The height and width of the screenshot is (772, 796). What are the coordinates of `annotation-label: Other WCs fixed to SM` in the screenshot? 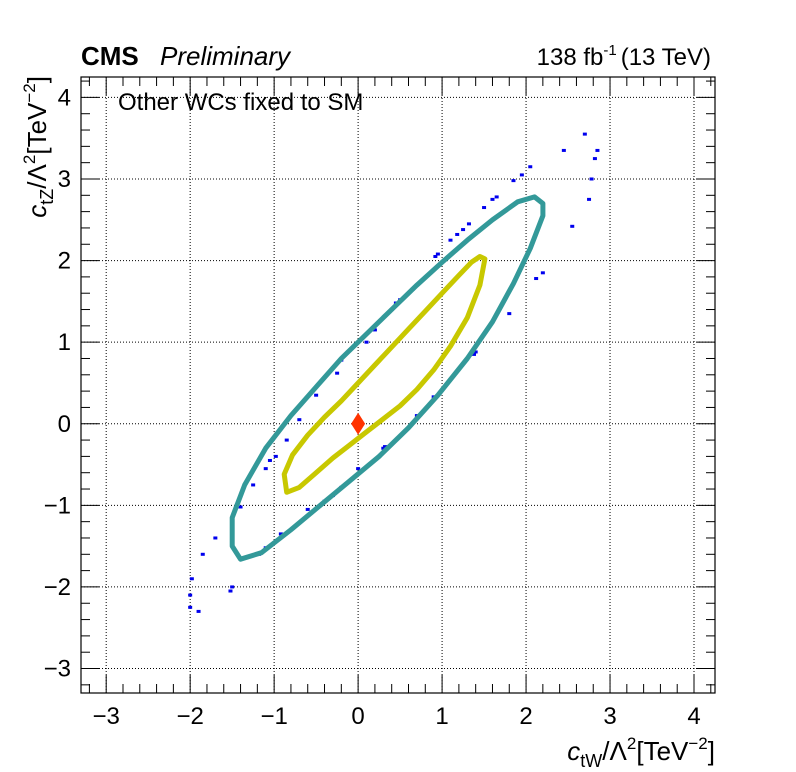 It's located at (240, 102).